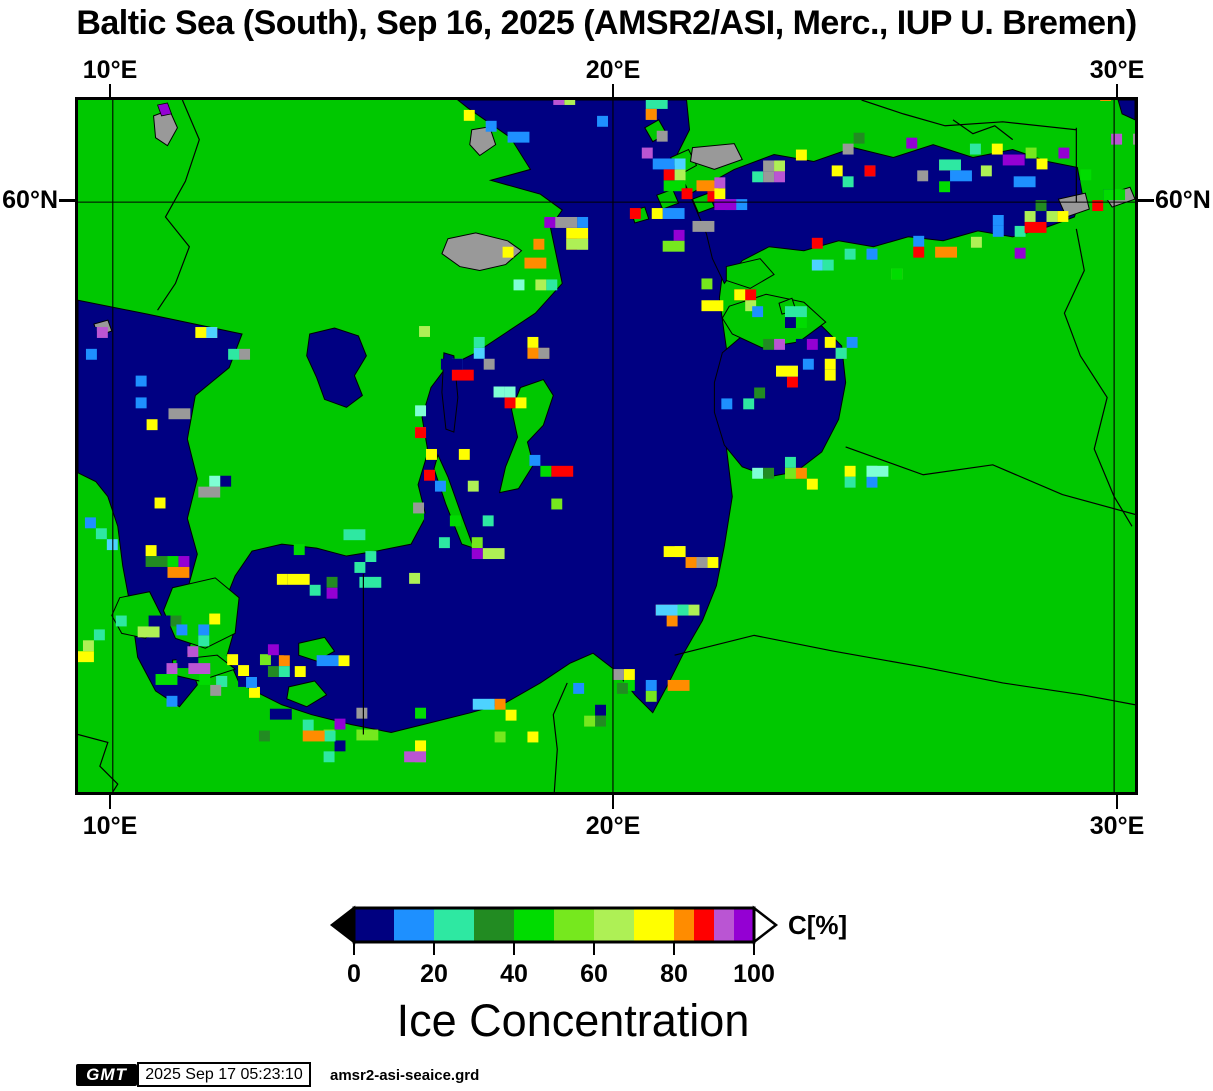 The height and width of the screenshot is (1091, 1213). Describe the element at coordinates (560, 737) in the screenshot. I see `border-poland-russia` at that location.